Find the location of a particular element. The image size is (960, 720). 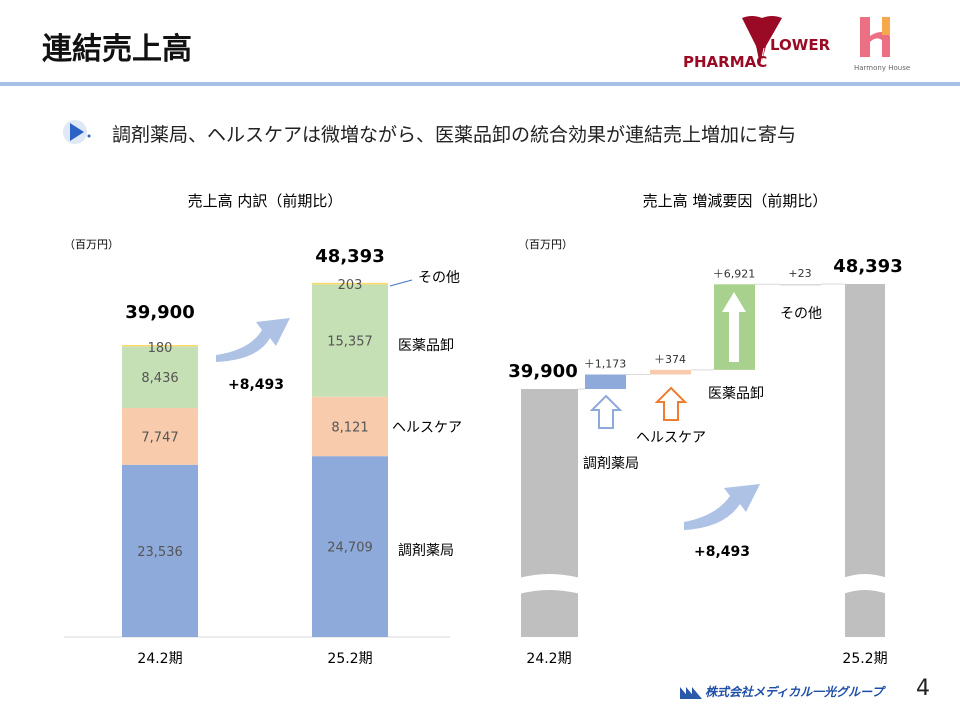

logo-text-harmony: Harmony House is located at coordinates (882, 68).